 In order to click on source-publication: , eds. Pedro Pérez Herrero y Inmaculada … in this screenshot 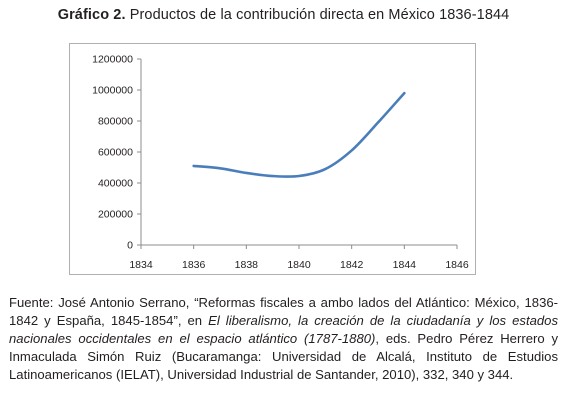, I will do `click(283, 357)`.